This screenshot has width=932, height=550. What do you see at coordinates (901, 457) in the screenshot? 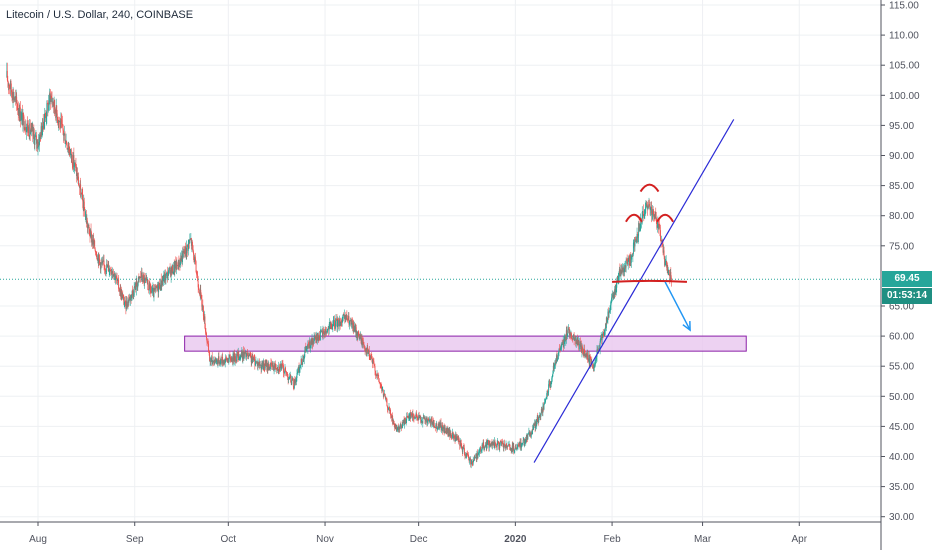
I see `y-tick-label: 40.00` at bounding box center [901, 457].